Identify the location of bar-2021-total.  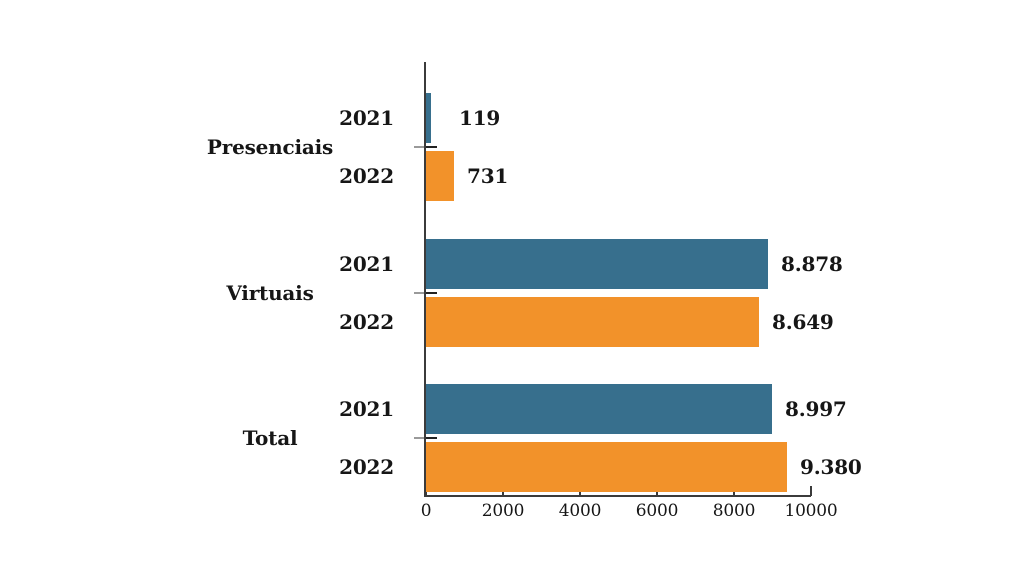
(599, 409).